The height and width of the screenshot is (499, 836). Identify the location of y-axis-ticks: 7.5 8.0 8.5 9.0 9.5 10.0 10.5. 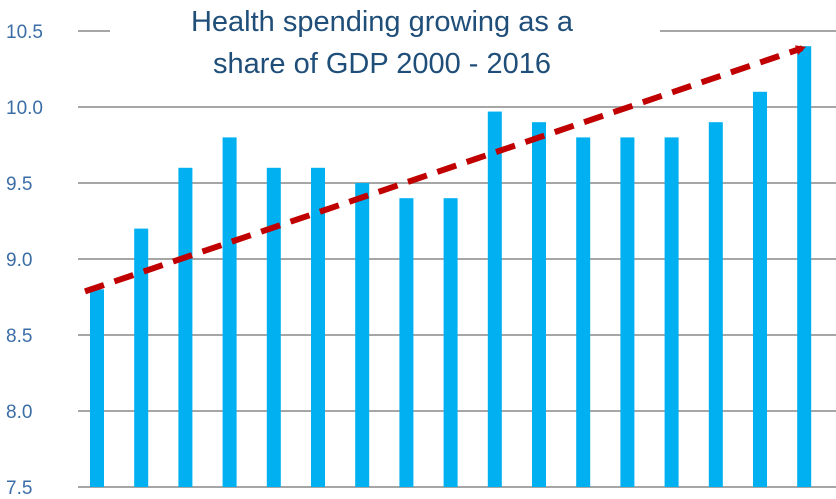
(24, 260).